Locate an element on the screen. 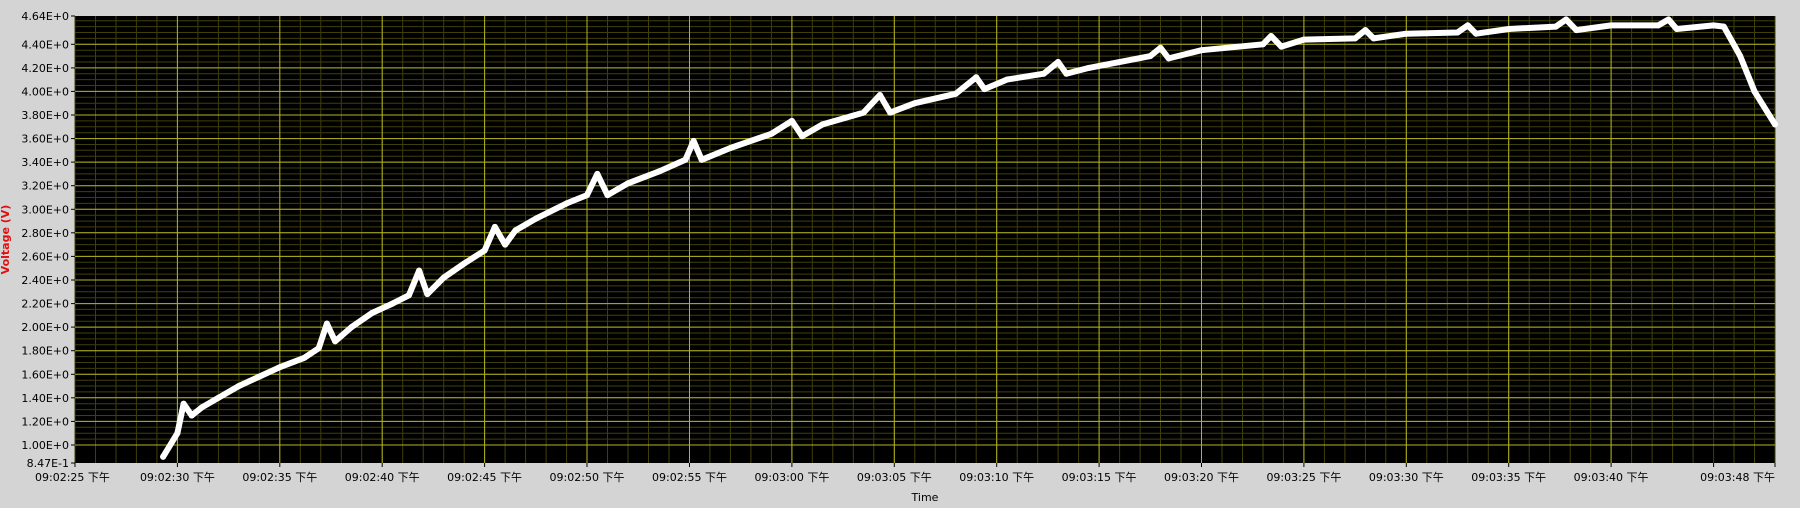 The height and width of the screenshot is (508, 1800). x-tick-label: 09:03:15 下午 is located at coordinates (1099, 477).